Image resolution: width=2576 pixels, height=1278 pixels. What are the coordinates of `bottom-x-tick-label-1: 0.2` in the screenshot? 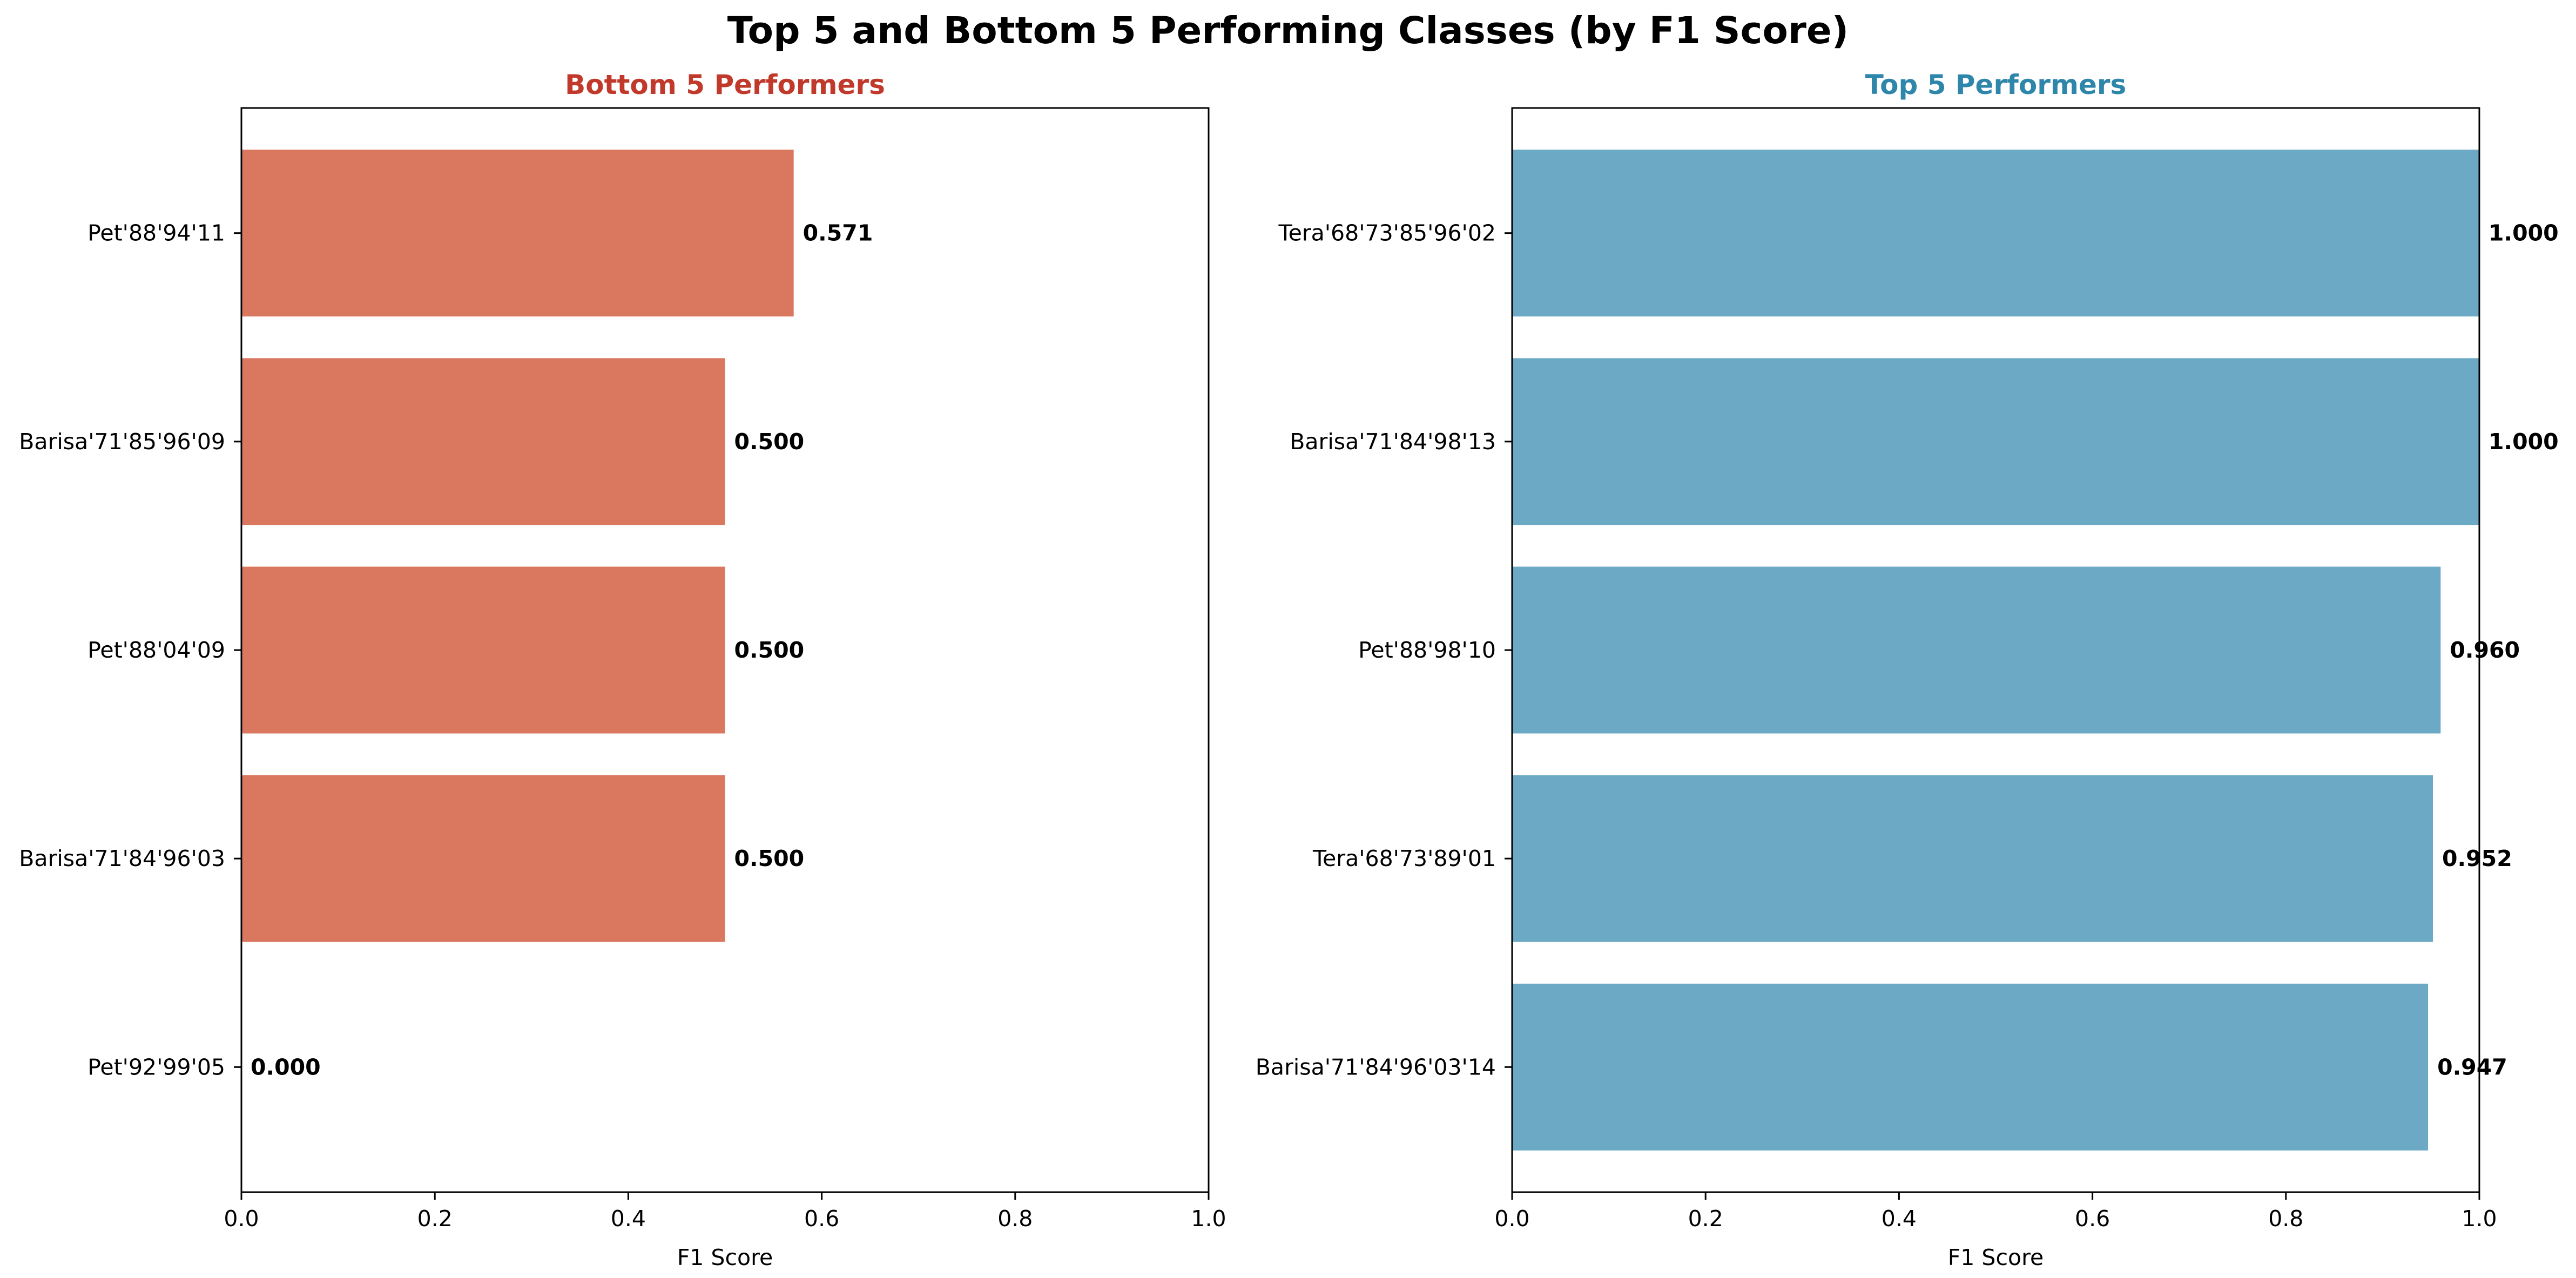 It's located at (435, 1219).